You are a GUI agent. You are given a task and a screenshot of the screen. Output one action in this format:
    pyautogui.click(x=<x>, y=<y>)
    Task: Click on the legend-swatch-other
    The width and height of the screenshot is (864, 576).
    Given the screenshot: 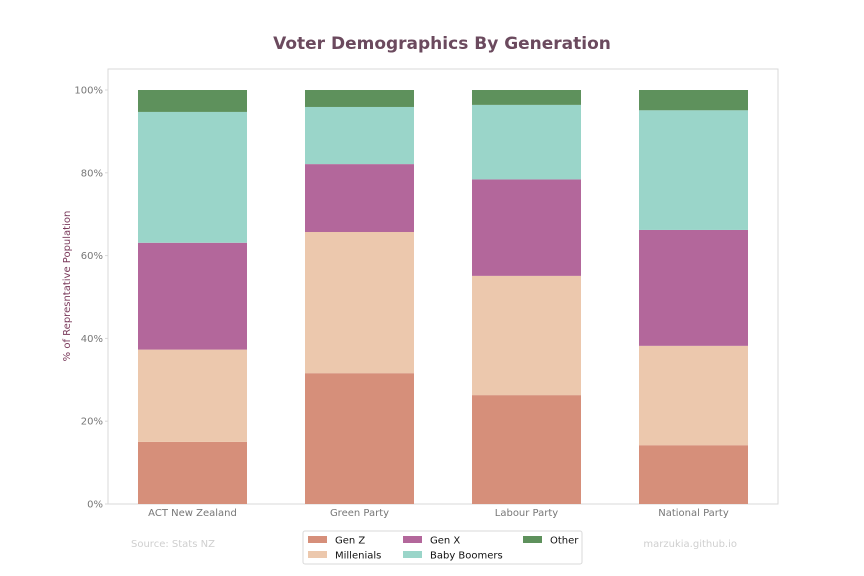 What is the action you would take?
    pyautogui.click(x=532, y=539)
    